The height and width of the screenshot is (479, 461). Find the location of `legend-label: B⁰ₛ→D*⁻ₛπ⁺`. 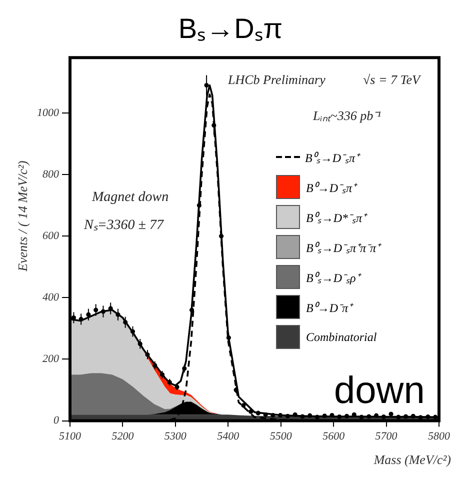

legend-label: B⁰ₛ→D*⁻ₛπ⁺ is located at coordinates (336, 218).